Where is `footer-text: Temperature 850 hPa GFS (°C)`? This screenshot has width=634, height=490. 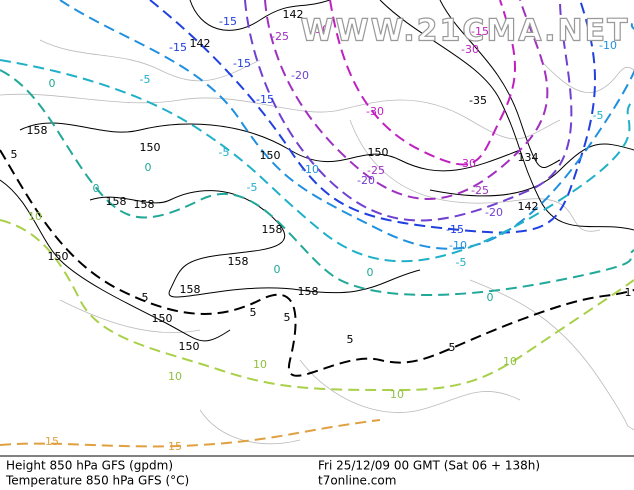 footer-text: Temperature 850 hPa GFS (°C) is located at coordinates (97, 481).